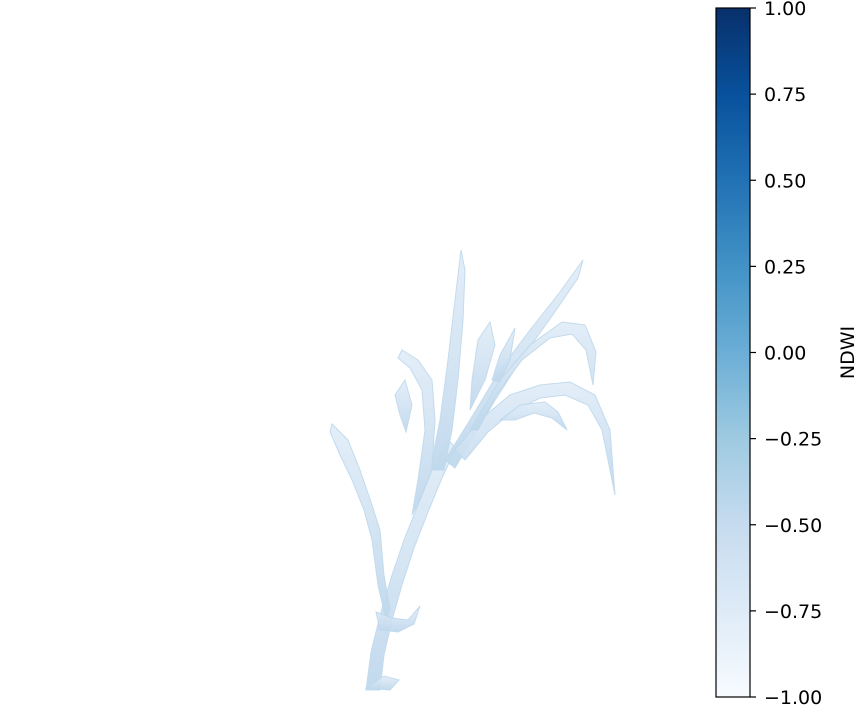 This screenshot has width=856, height=710. Describe the element at coordinates (846, 352) in the screenshot. I see `colorbar-label: NDWI` at that location.